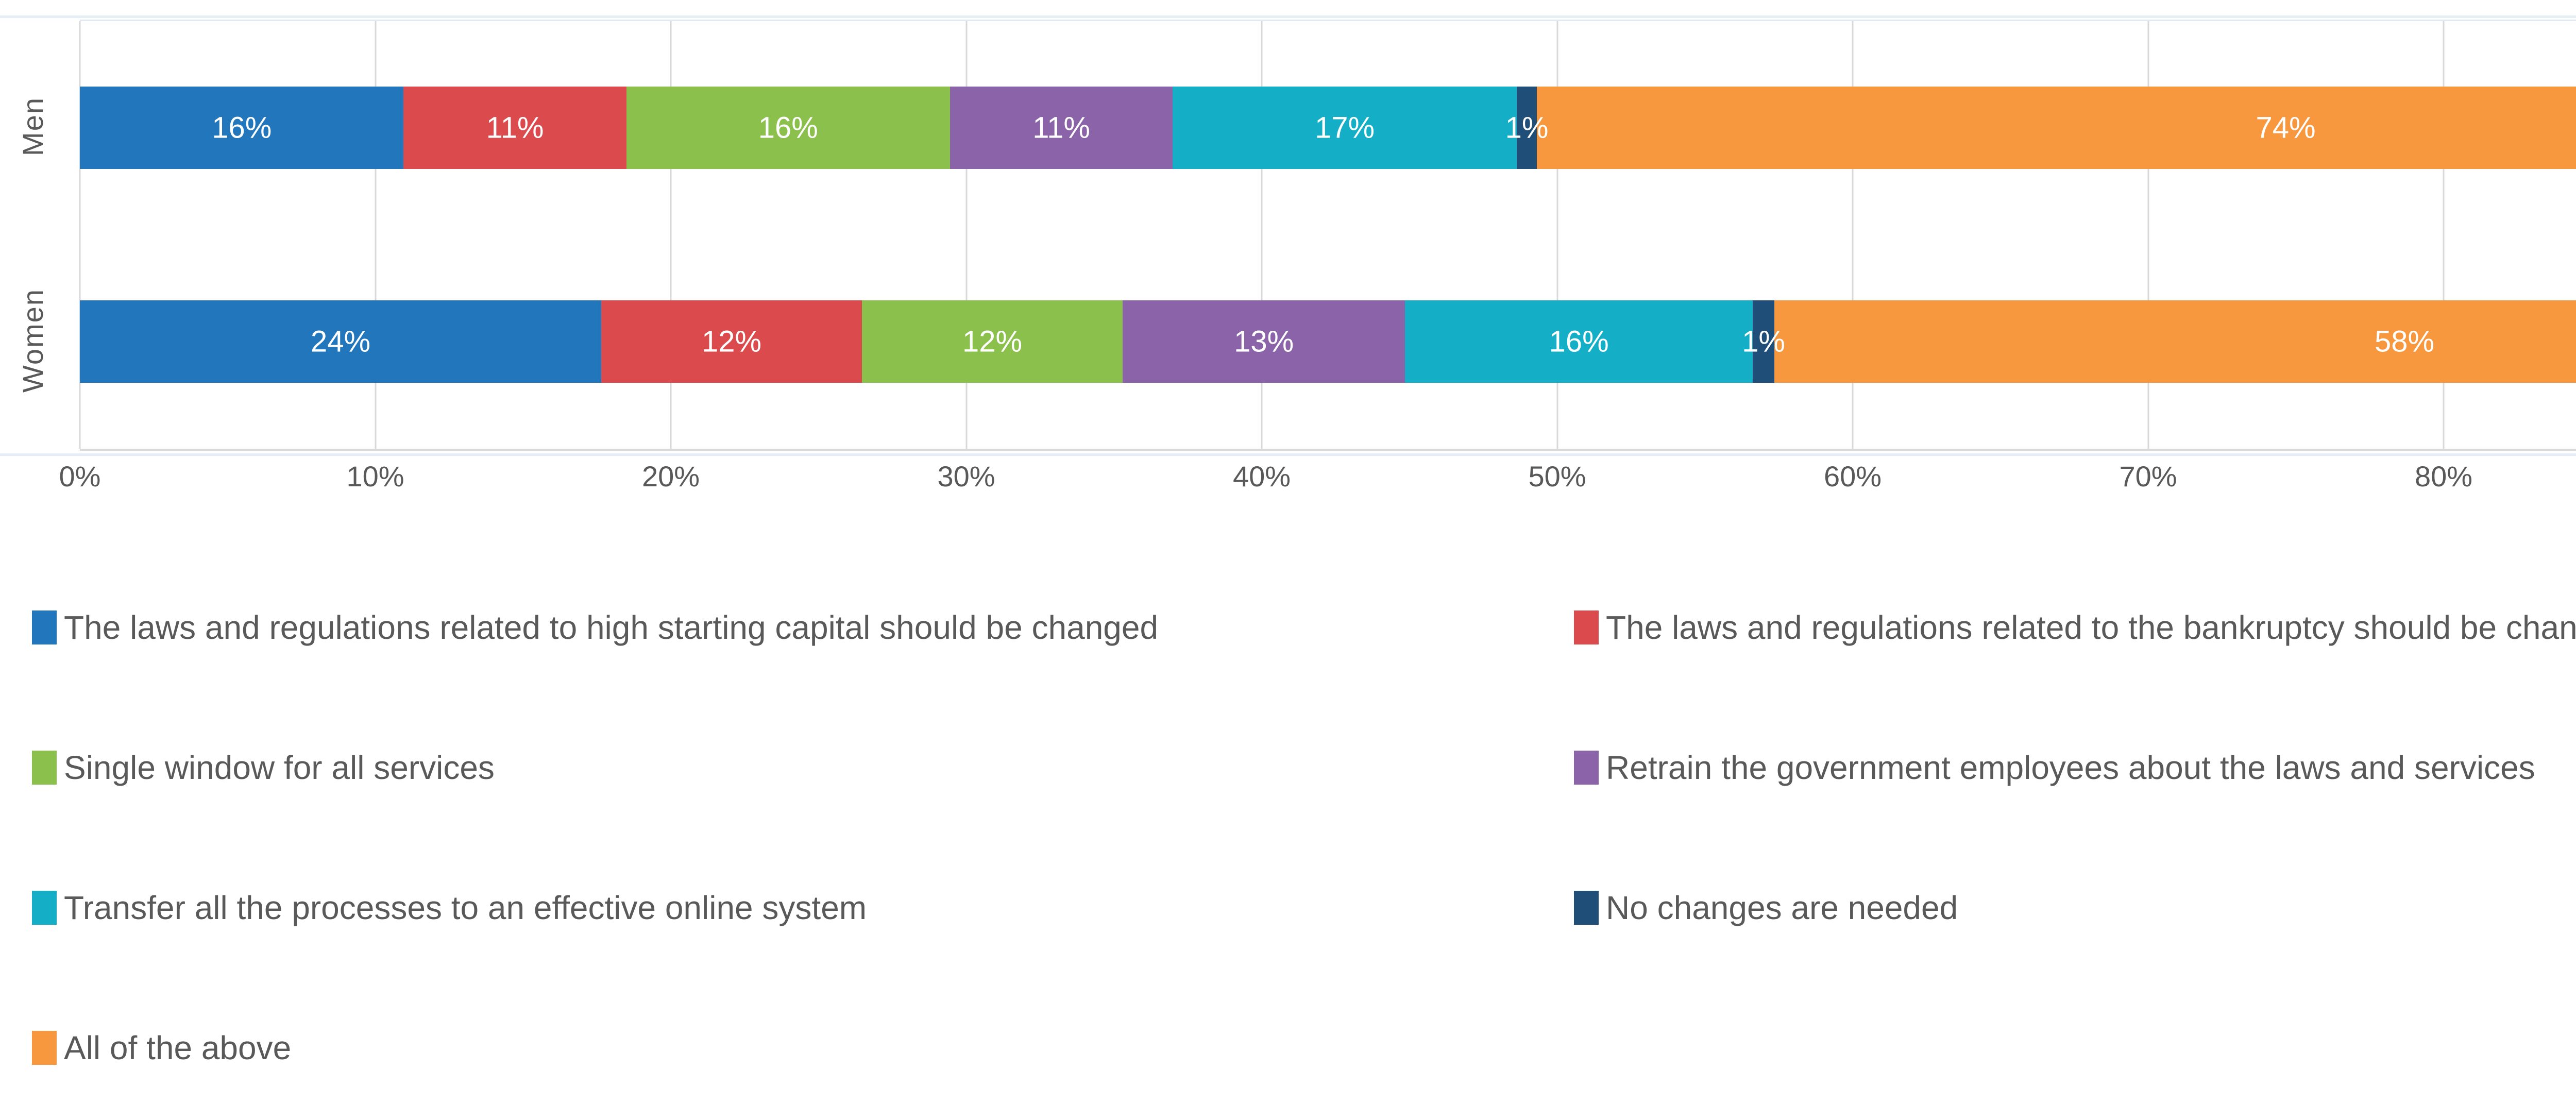 The image size is (2576, 1103). I want to click on x-axis-tick-label: 10%, so click(375, 476).